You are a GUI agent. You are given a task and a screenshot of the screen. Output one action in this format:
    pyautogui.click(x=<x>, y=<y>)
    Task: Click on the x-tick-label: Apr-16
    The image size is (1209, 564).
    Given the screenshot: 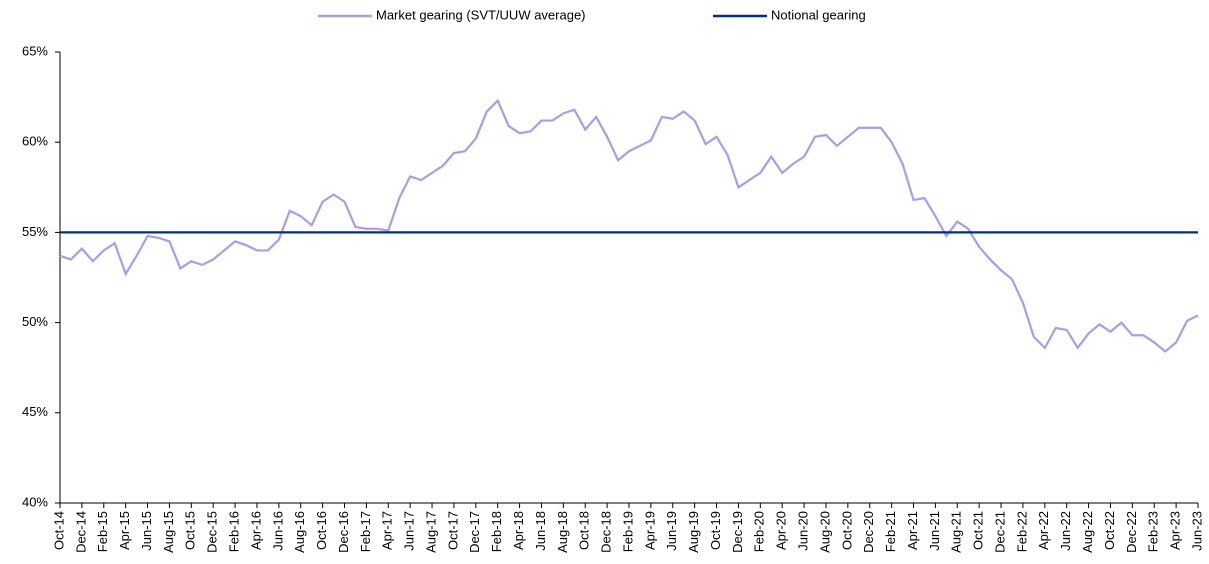 What is the action you would take?
    pyautogui.click(x=255, y=530)
    